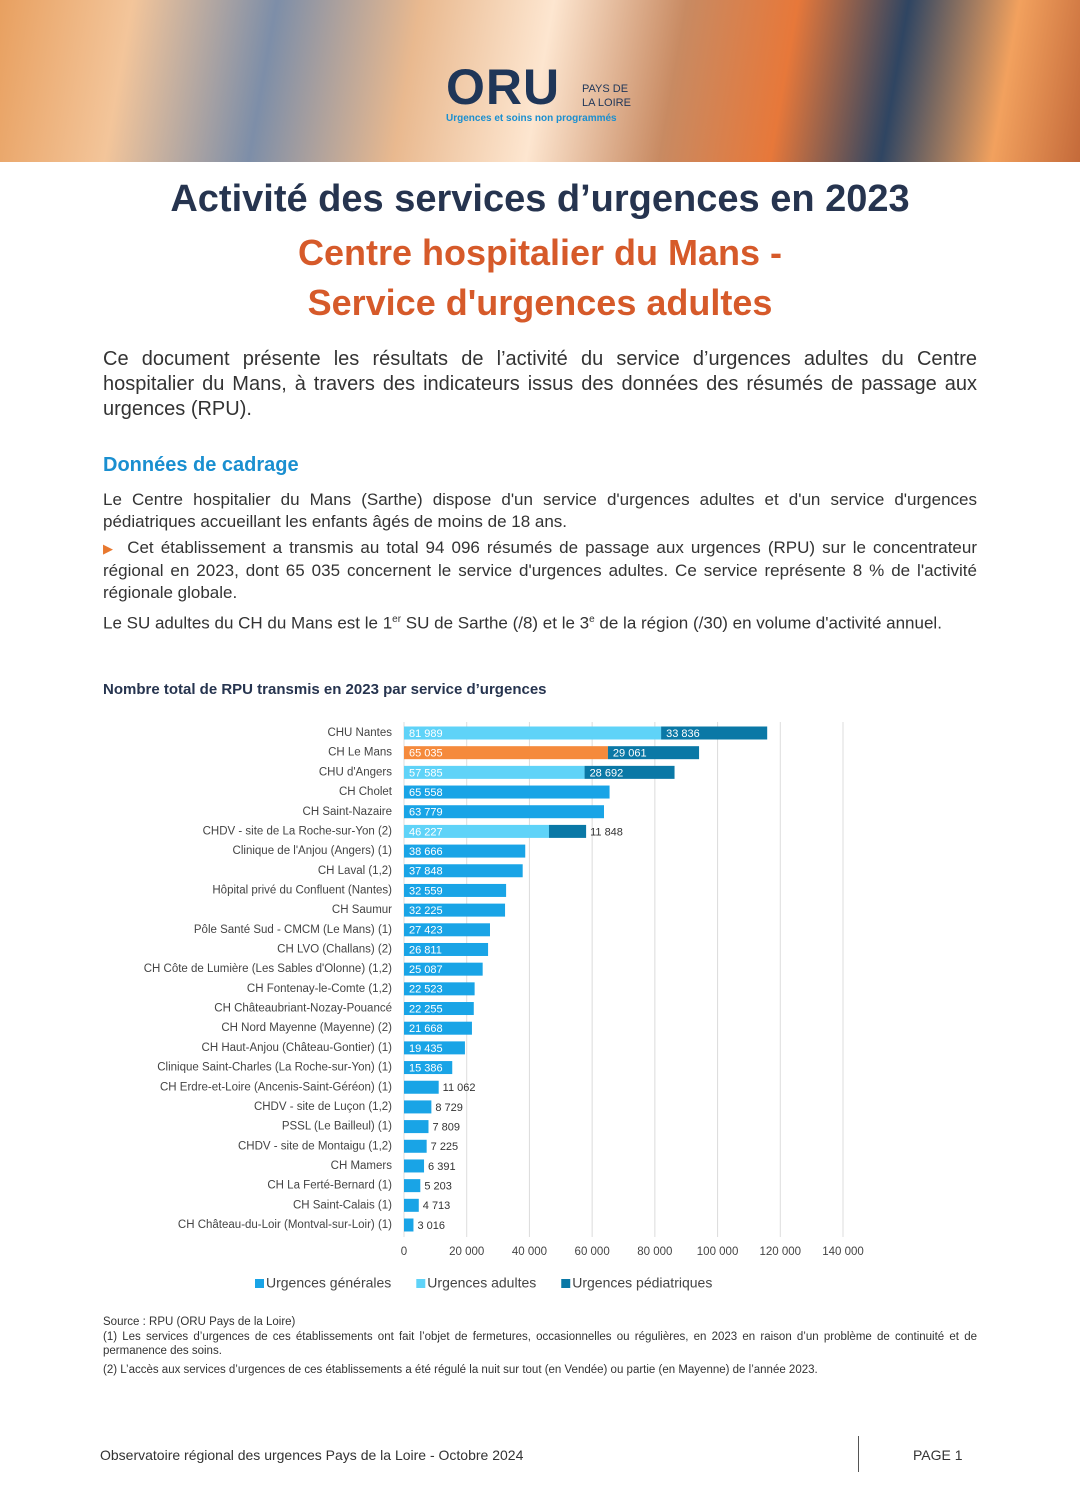 The height and width of the screenshot is (1512, 1080). What do you see at coordinates (328, 1283) in the screenshot?
I see `legend-label: Urgences générales` at bounding box center [328, 1283].